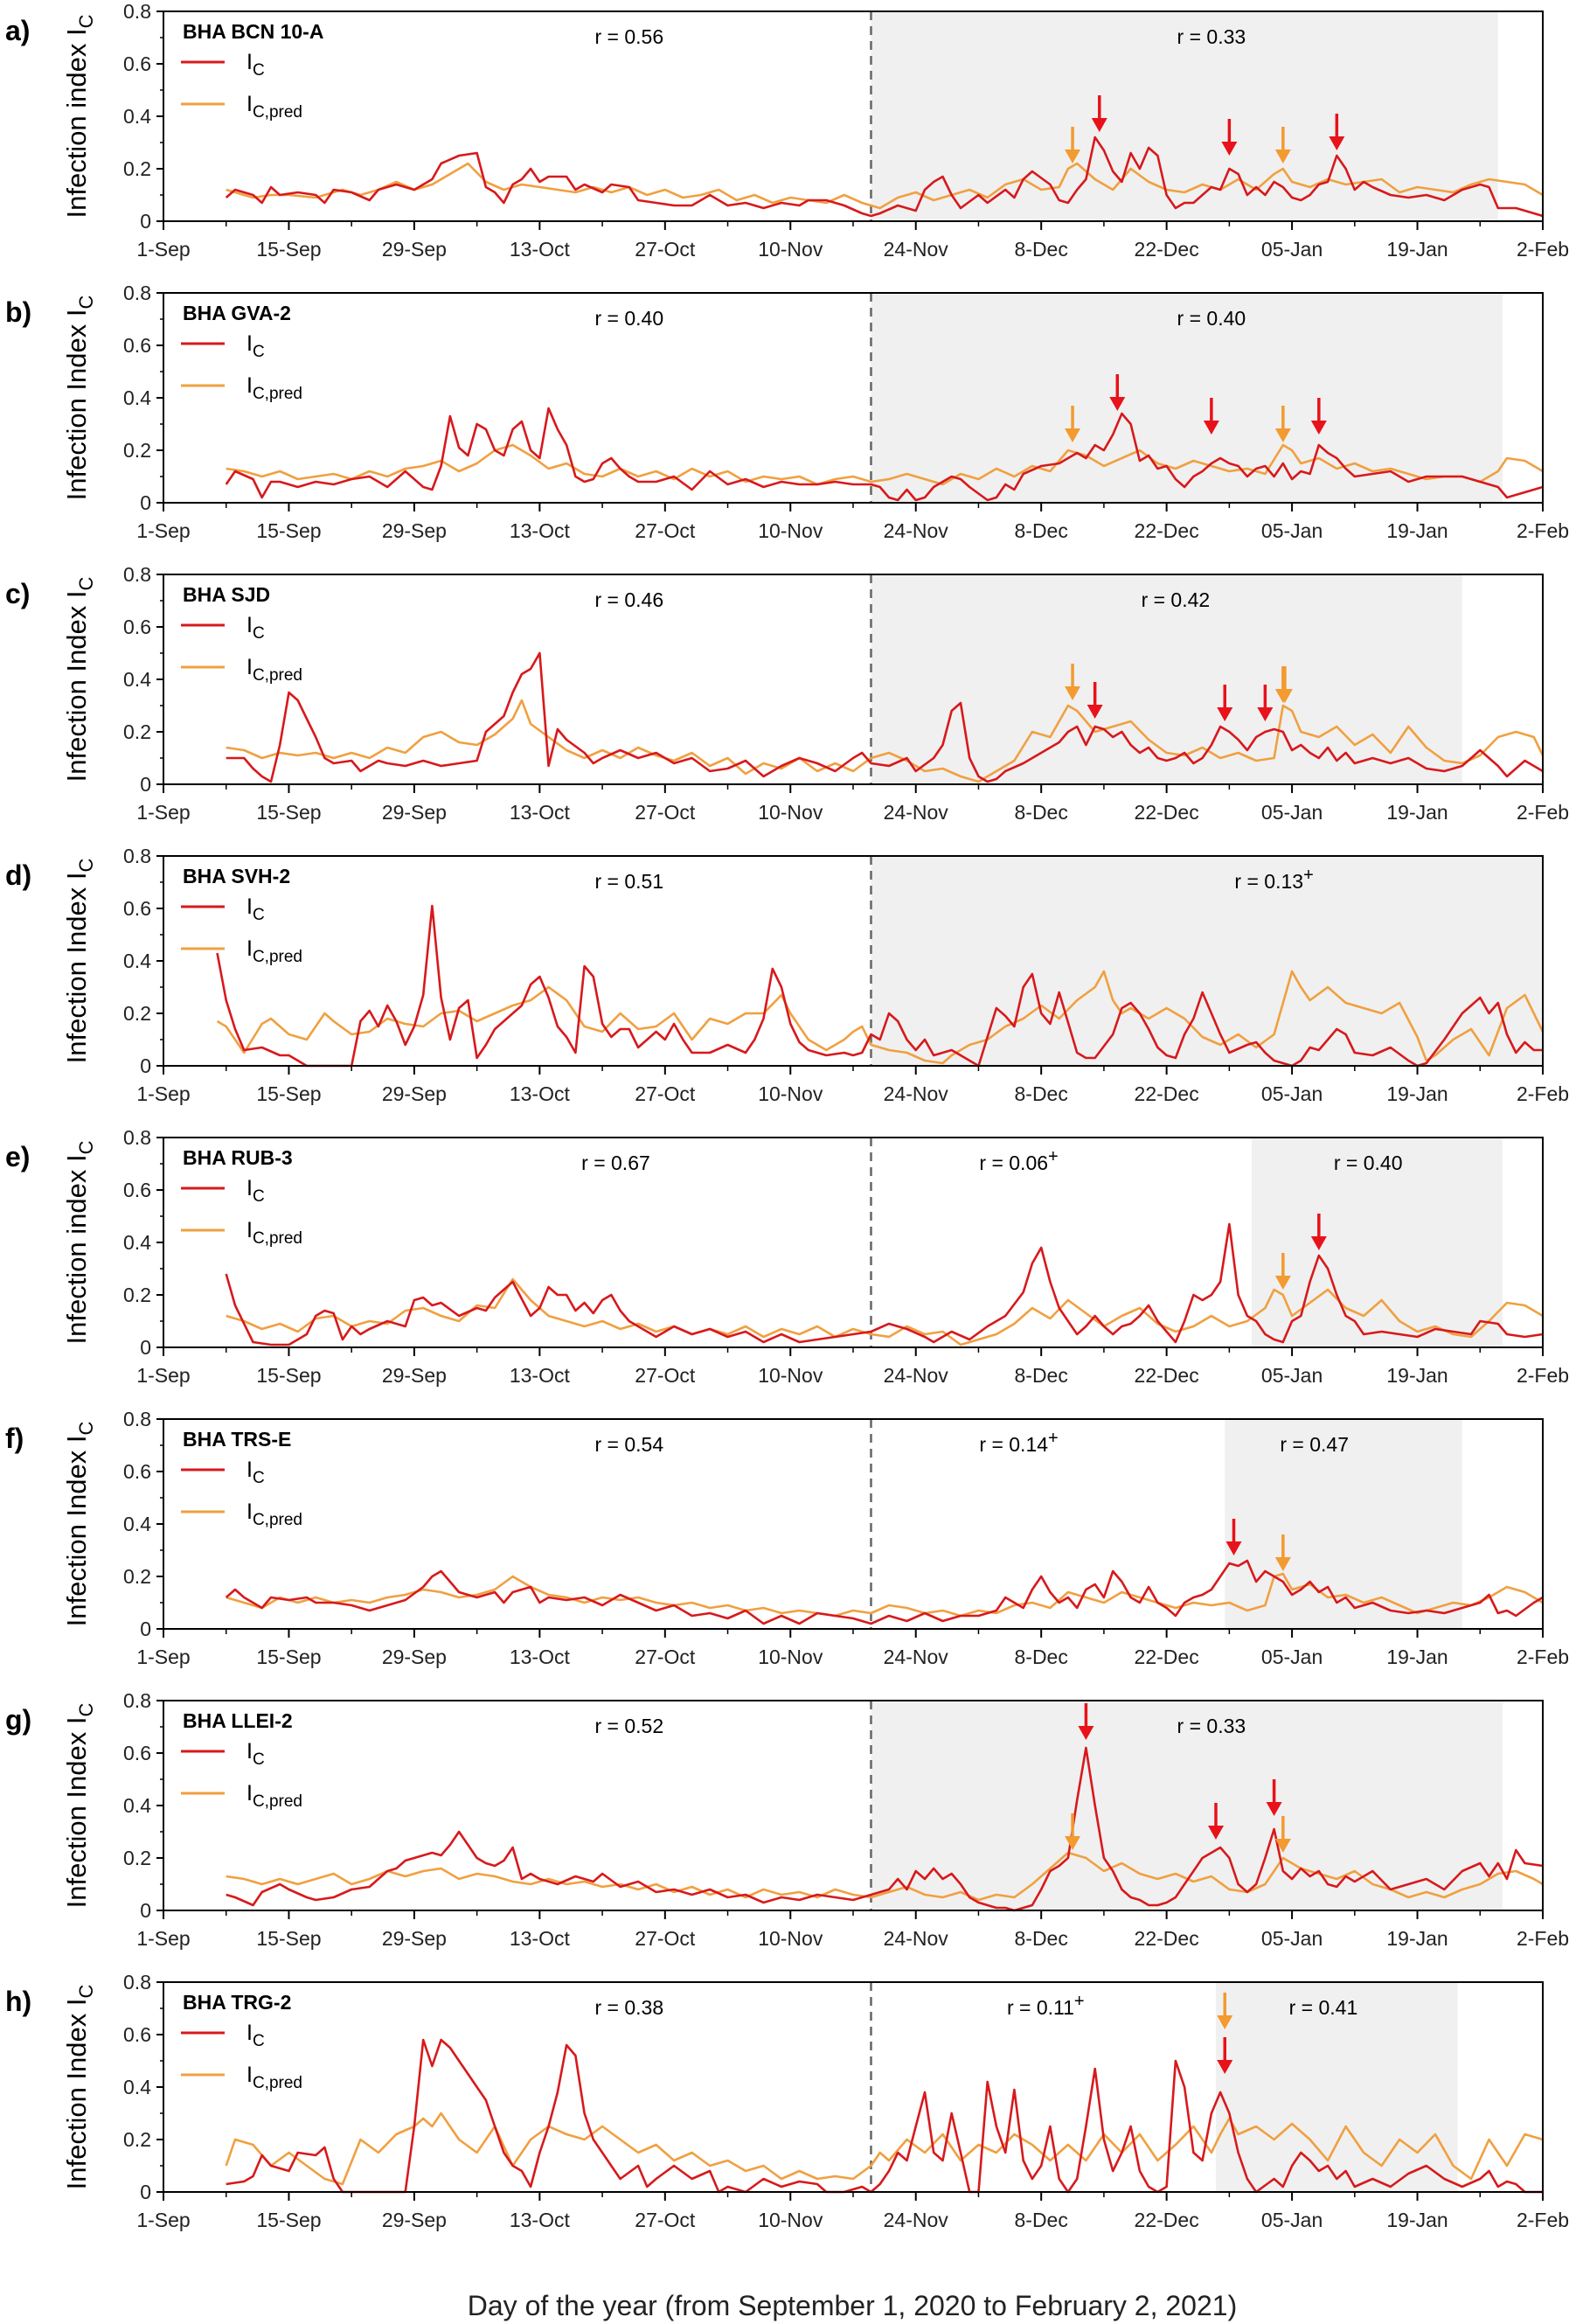 This screenshot has height=2324, width=1576. Describe the element at coordinates (1314, 1444) in the screenshot. I see `correlation-label: r = 0.47` at that location.